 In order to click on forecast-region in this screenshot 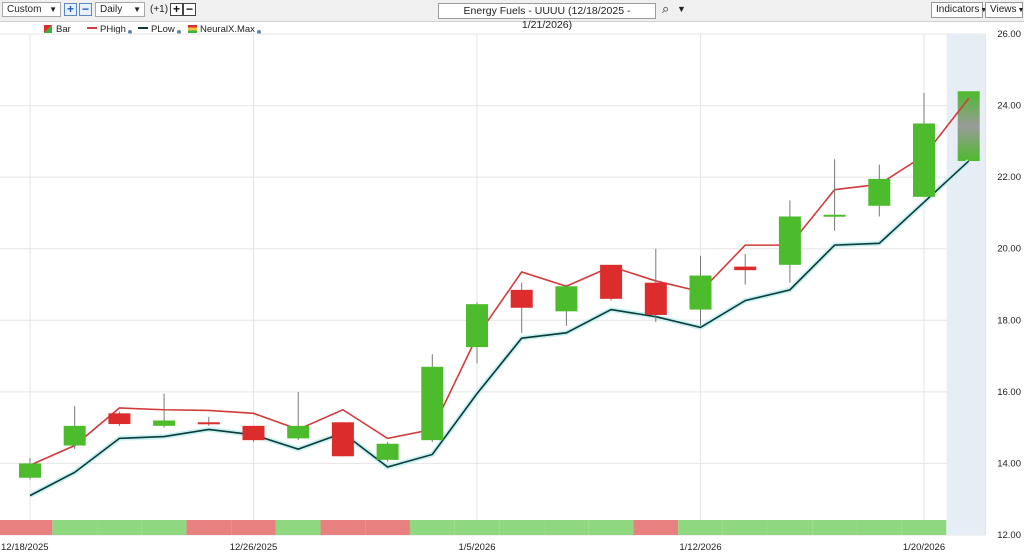, I will do `click(965, 284)`.